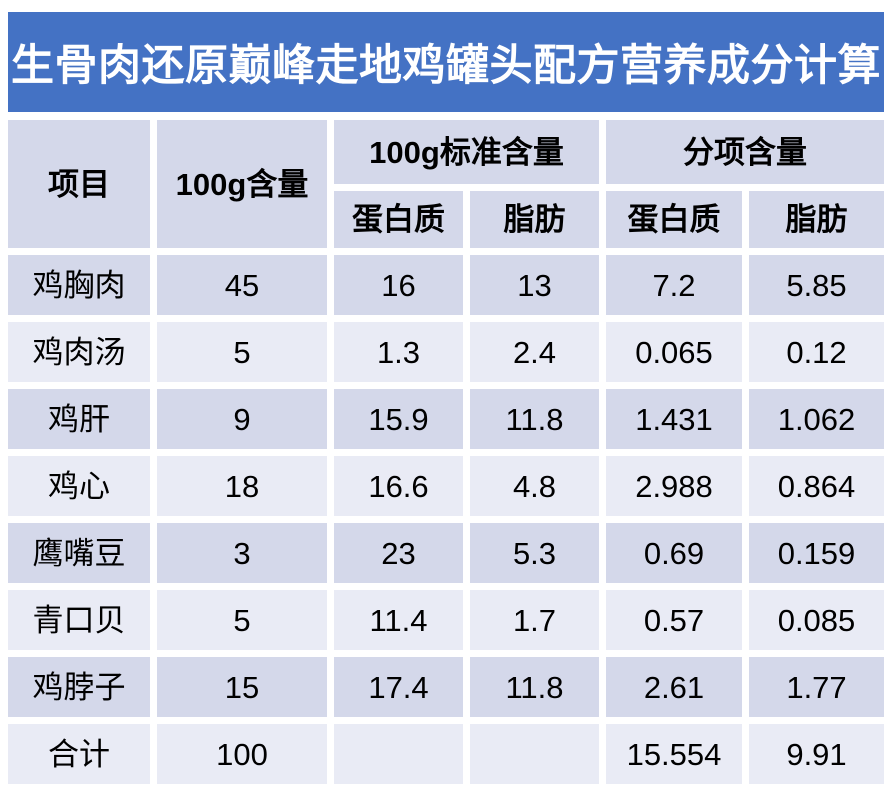  What do you see at coordinates (242, 754) in the screenshot?
I see `table-cell: 100` at bounding box center [242, 754].